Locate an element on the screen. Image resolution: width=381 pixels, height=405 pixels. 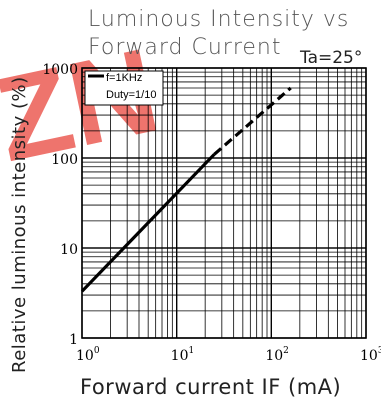
x-tick-label: 10⁰ is located at coordinates (88, 355).